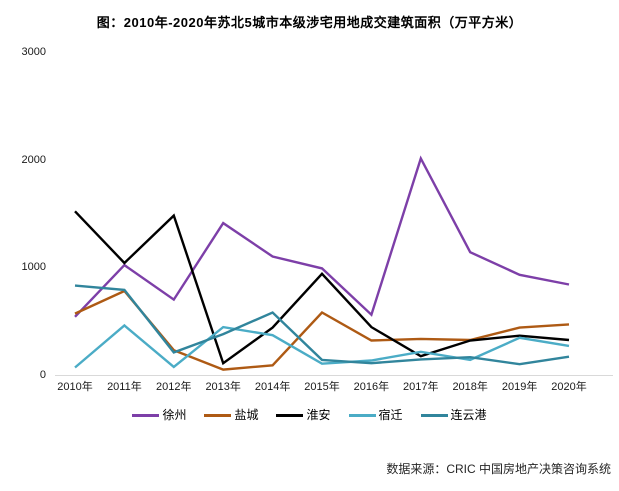 This screenshot has width=619, height=491. What do you see at coordinates (322, 387) in the screenshot?
I see `x-axis-tick-label: 2015年` at bounding box center [322, 387].